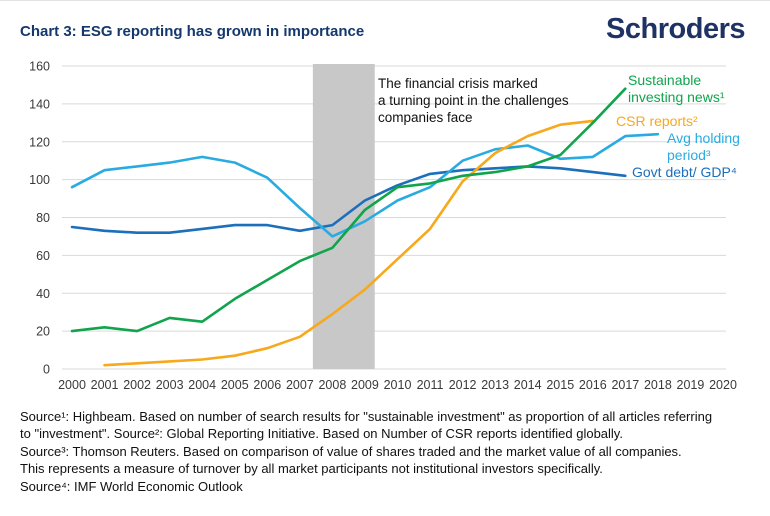  What do you see at coordinates (137, 385) in the screenshot?
I see `x-tick-label: 2002` at bounding box center [137, 385].